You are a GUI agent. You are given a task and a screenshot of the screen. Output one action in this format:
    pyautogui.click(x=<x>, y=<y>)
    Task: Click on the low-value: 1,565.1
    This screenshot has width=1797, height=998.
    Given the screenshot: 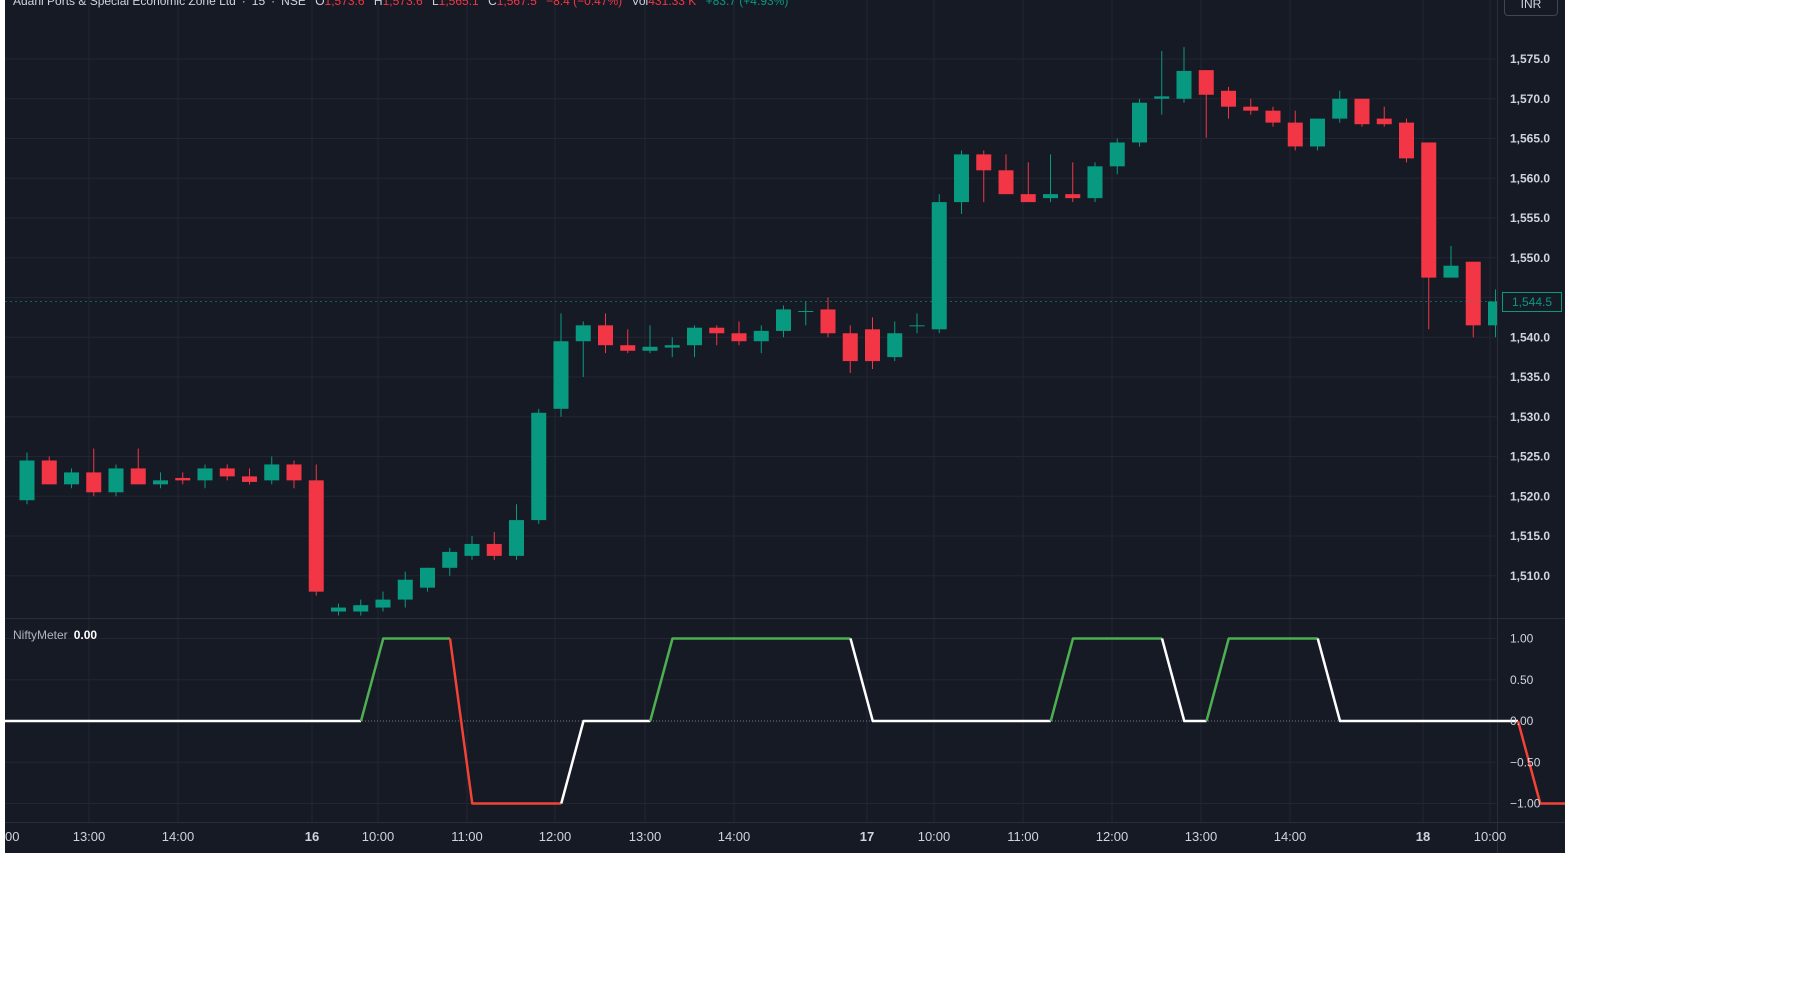 What is the action you would take?
    pyautogui.click(x=458, y=4)
    